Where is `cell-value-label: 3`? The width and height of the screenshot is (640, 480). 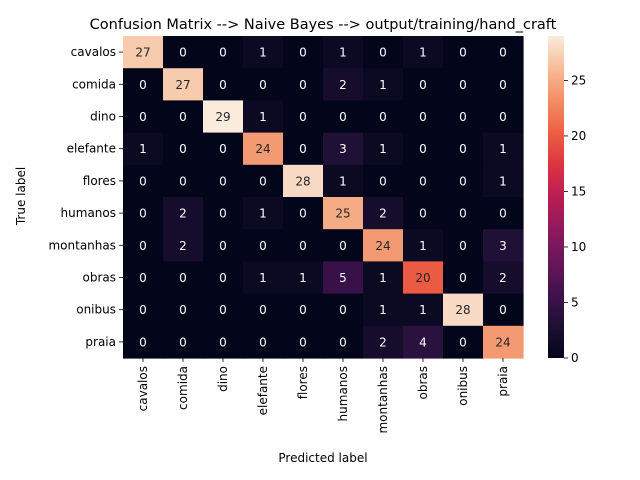
cell-value-label: 3 is located at coordinates (343, 149).